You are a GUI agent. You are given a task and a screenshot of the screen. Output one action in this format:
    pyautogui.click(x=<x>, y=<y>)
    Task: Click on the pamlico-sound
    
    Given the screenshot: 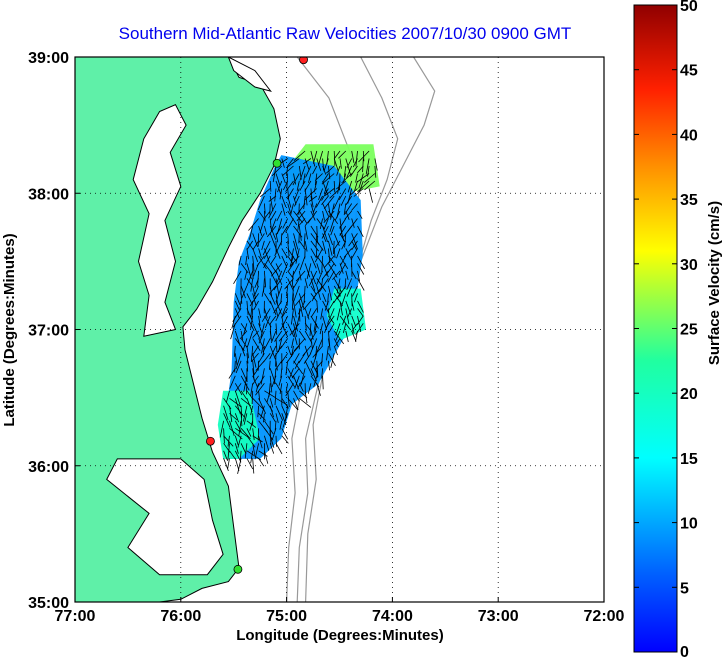 What is the action you would take?
    pyautogui.click(x=165, y=517)
    